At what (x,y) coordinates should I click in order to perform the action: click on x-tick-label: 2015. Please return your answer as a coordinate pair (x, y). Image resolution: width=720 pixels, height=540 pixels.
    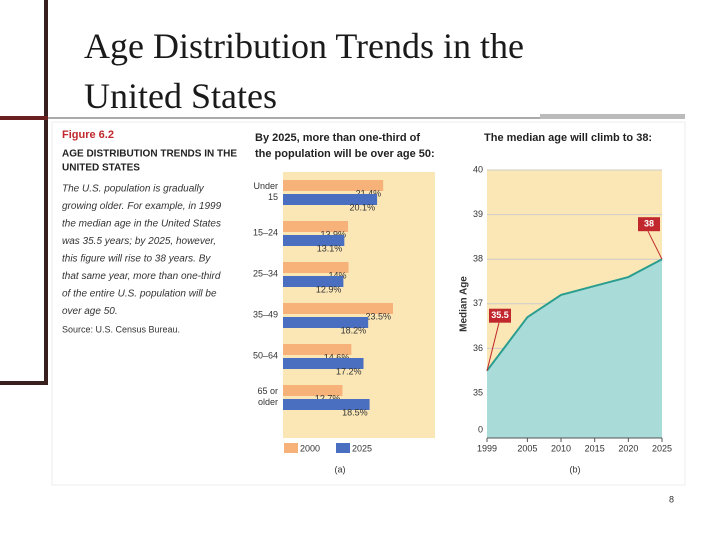
    Looking at the image, I should click on (595, 448).